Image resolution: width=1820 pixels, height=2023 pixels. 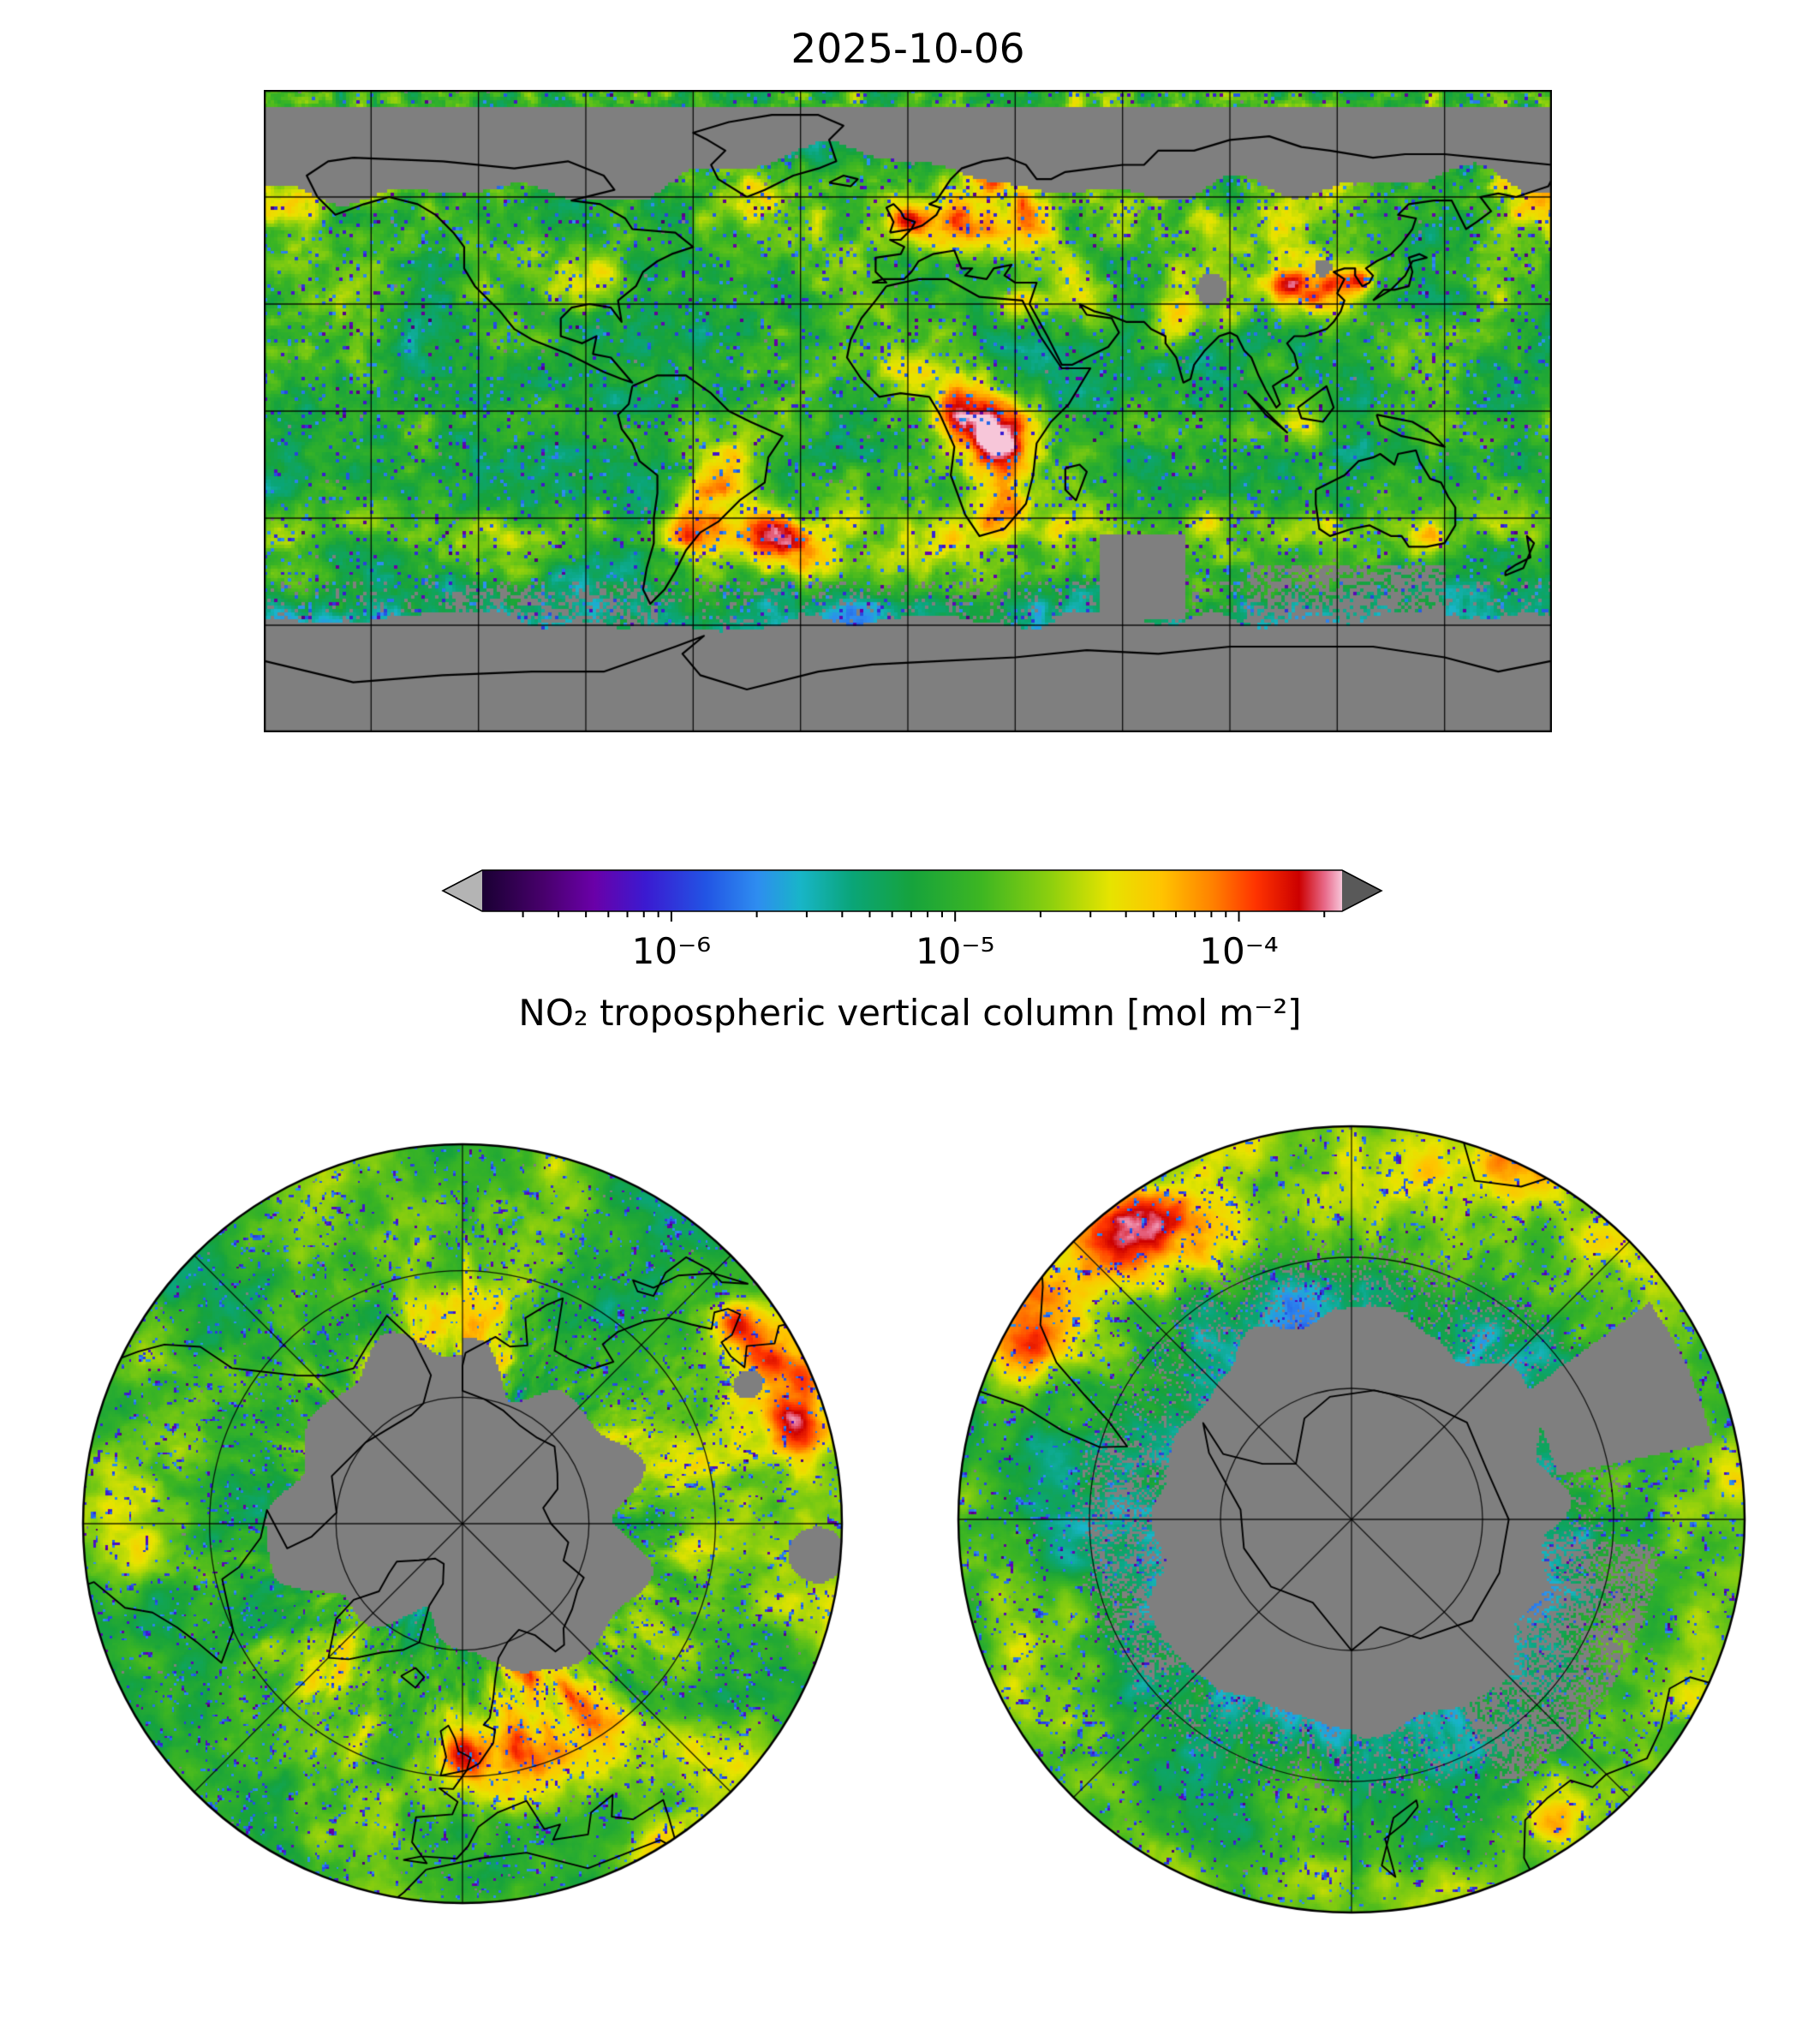 I want to click on colorbar-tickmarks, so click(x=924, y=916).